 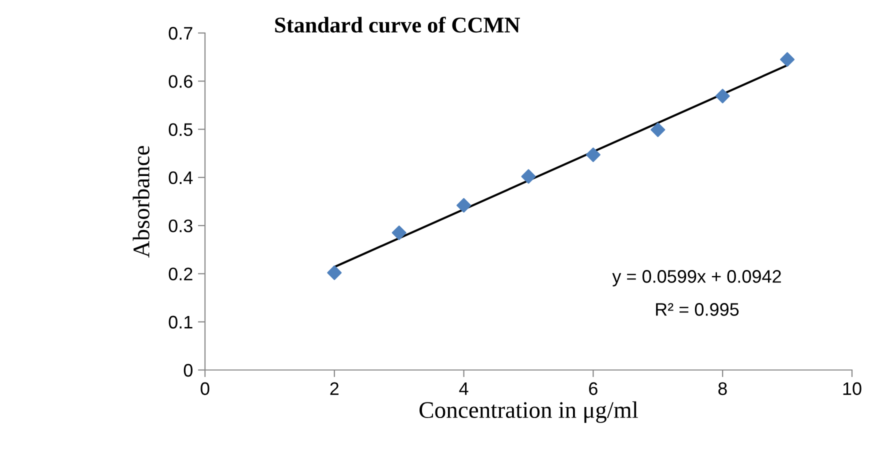 I want to click on x-tick-label: 10, so click(x=852, y=389).